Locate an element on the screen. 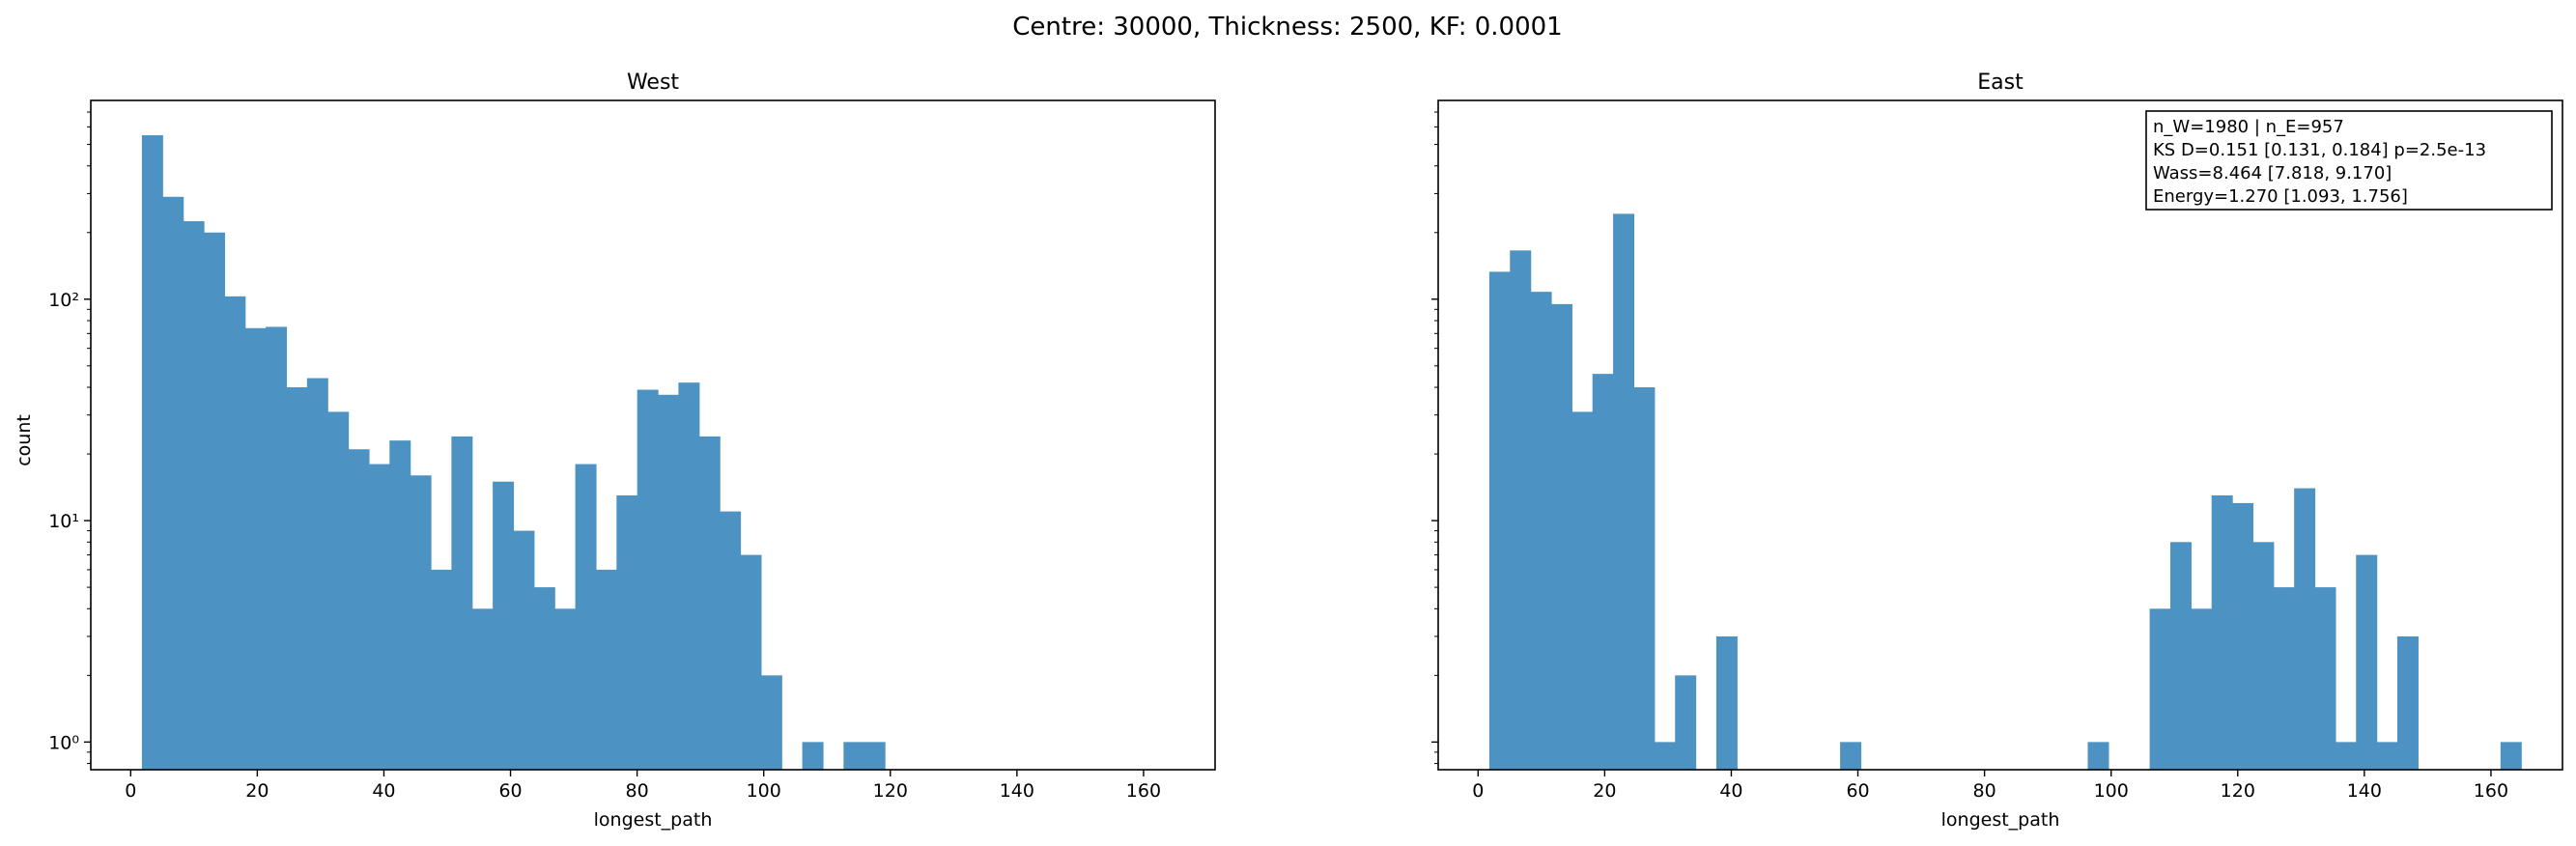  stats-line-counts: n_W=1980 | n_E=957 is located at coordinates (2248, 127).